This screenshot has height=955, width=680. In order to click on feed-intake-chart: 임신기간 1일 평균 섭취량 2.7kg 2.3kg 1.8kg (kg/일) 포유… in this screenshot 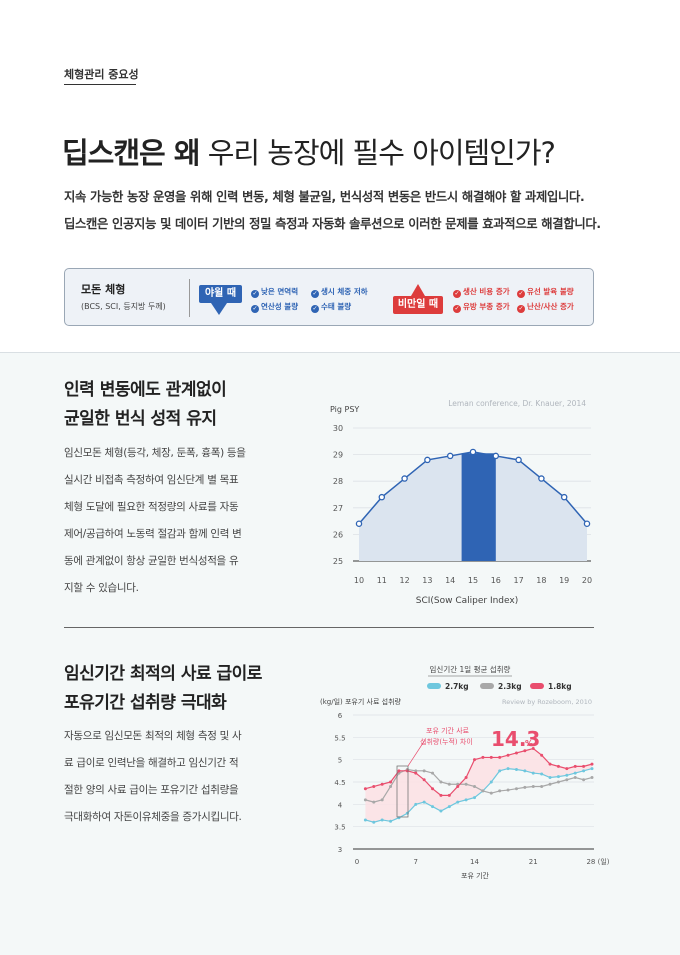, I will do `click(465, 772)`.